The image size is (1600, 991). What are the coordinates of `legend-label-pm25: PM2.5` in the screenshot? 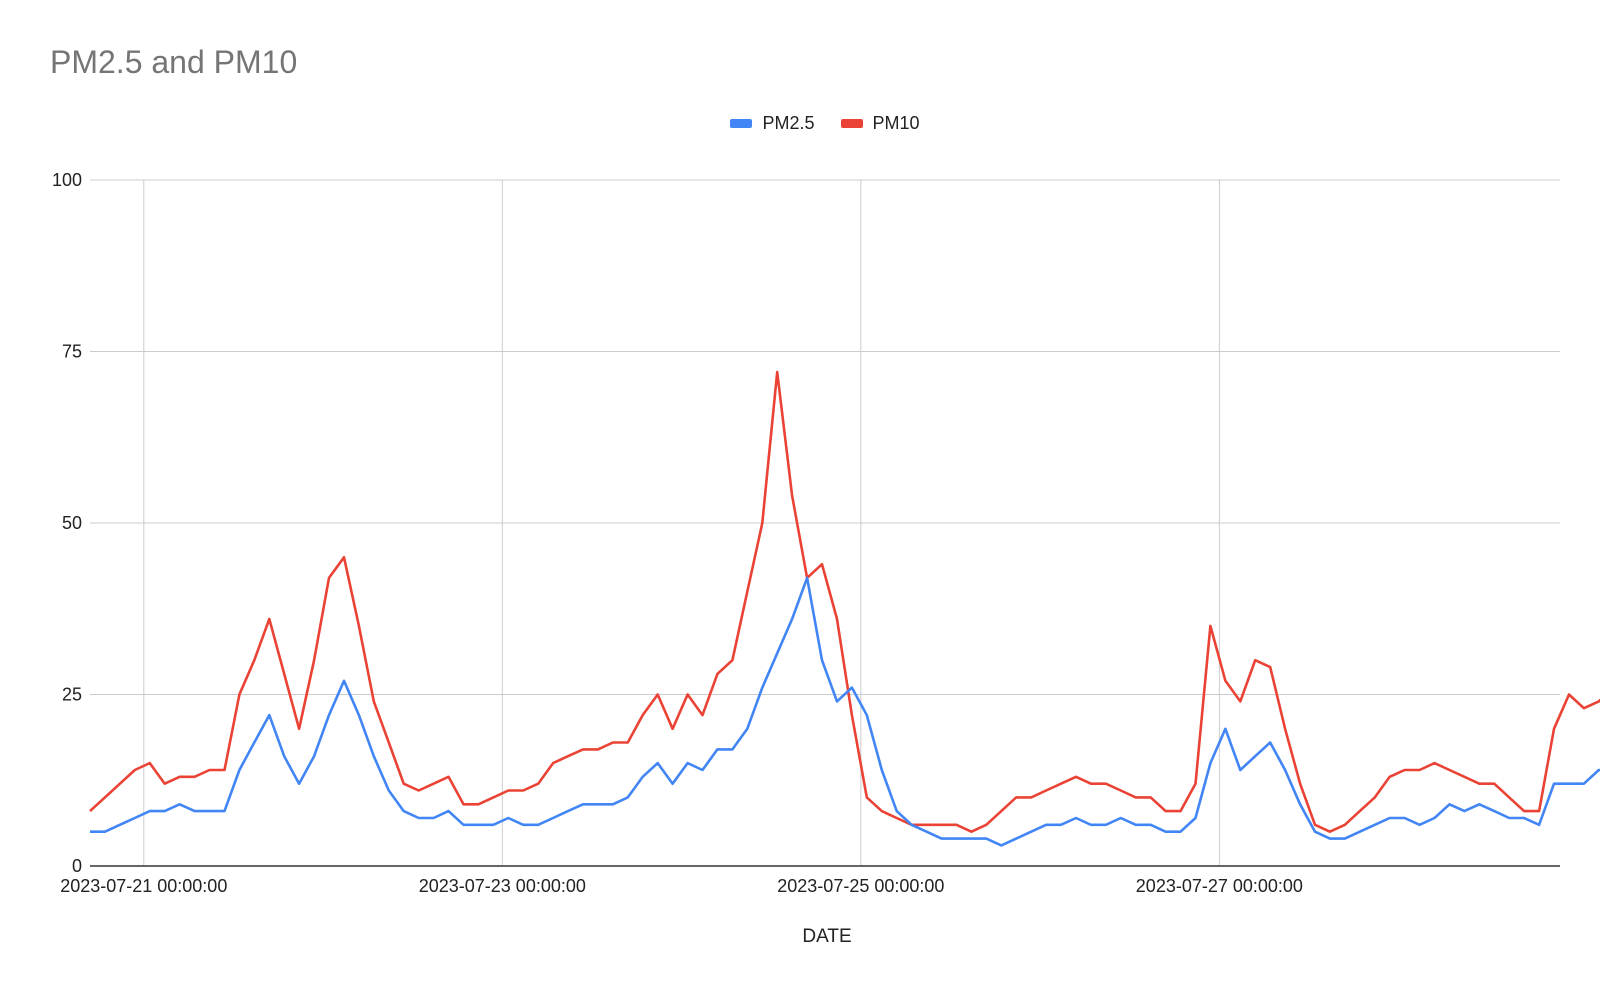 It's located at (788, 123).